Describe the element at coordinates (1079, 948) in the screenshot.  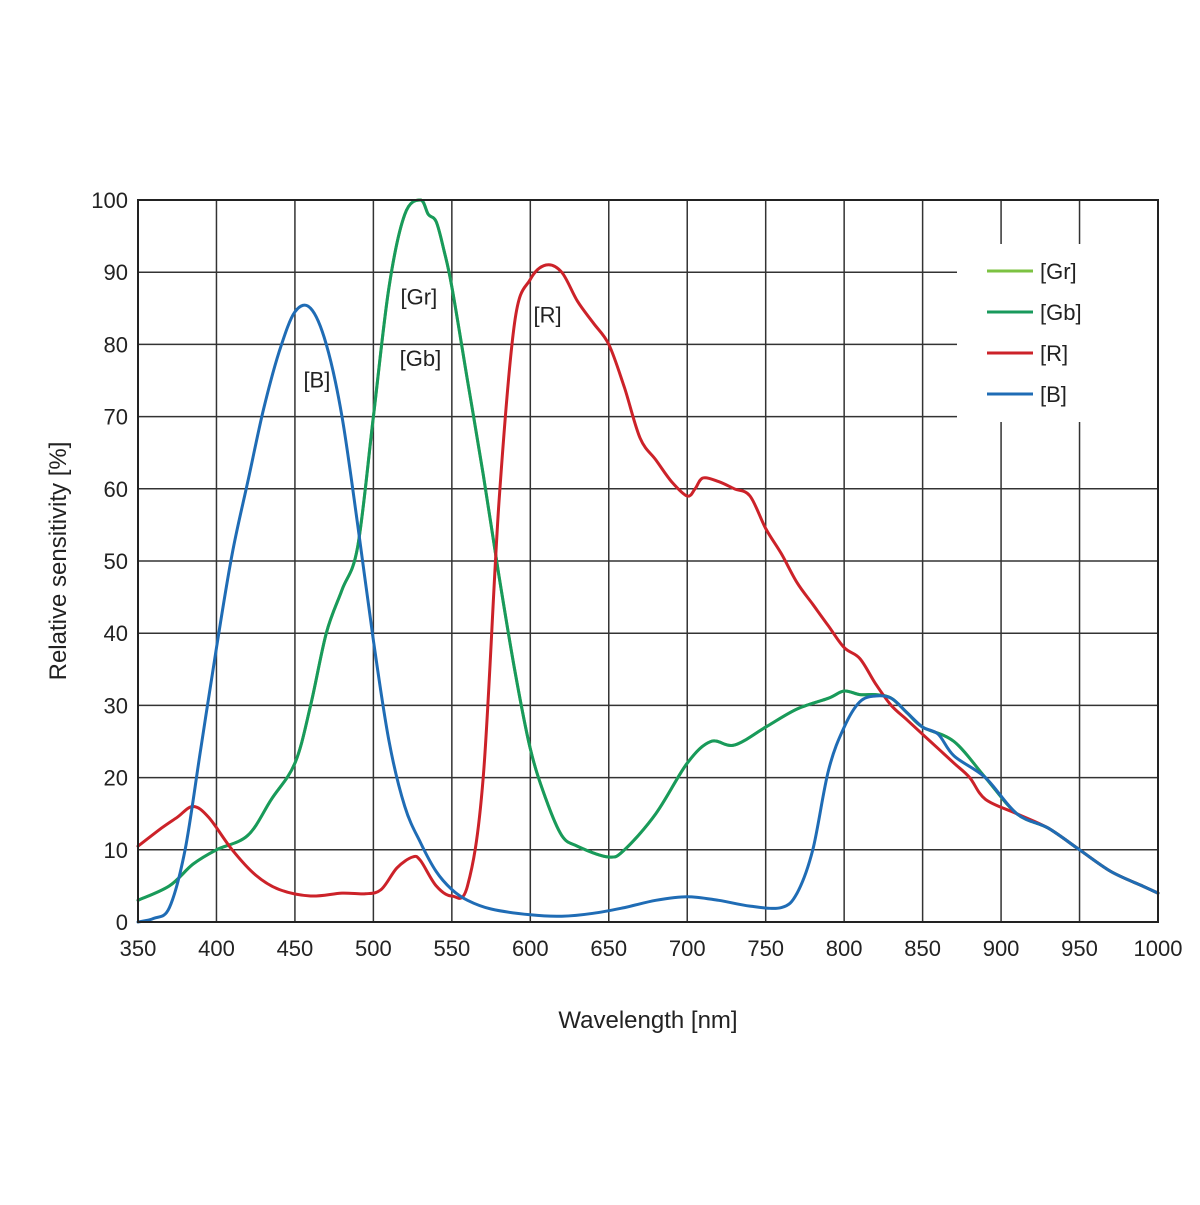
I see `x-tick-label: 950` at that location.